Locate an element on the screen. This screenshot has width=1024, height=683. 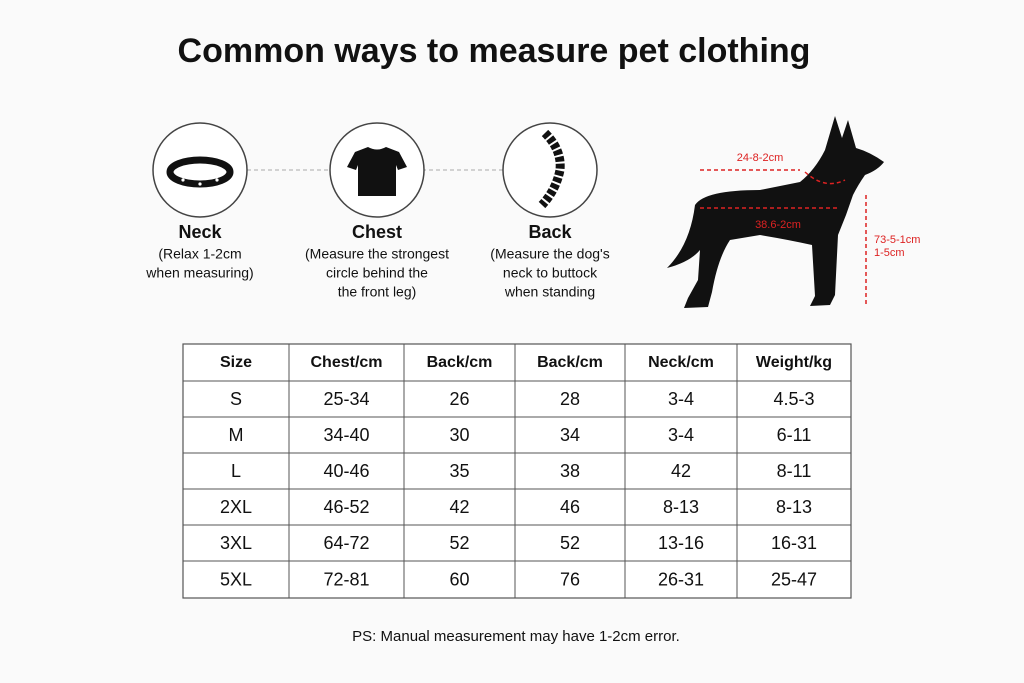
item-description: the front leg) is located at coordinates (377, 292).